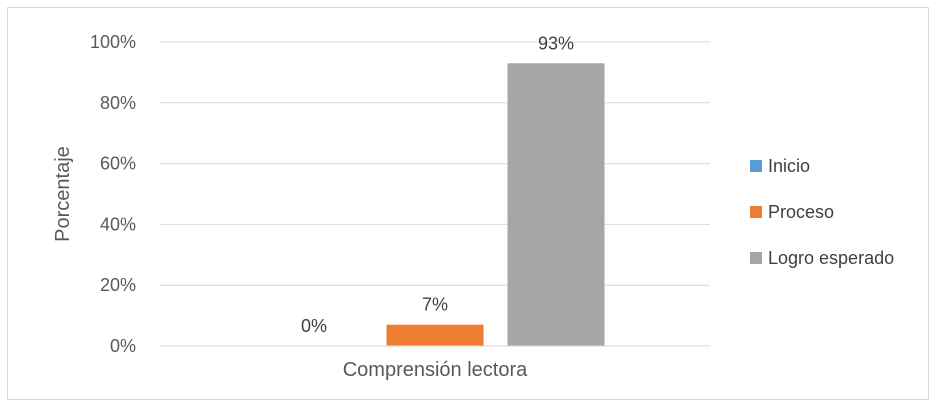 This screenshot has width=937, height=407. I want to click on legend-label-inicio: Inicio, so click(789, 166).